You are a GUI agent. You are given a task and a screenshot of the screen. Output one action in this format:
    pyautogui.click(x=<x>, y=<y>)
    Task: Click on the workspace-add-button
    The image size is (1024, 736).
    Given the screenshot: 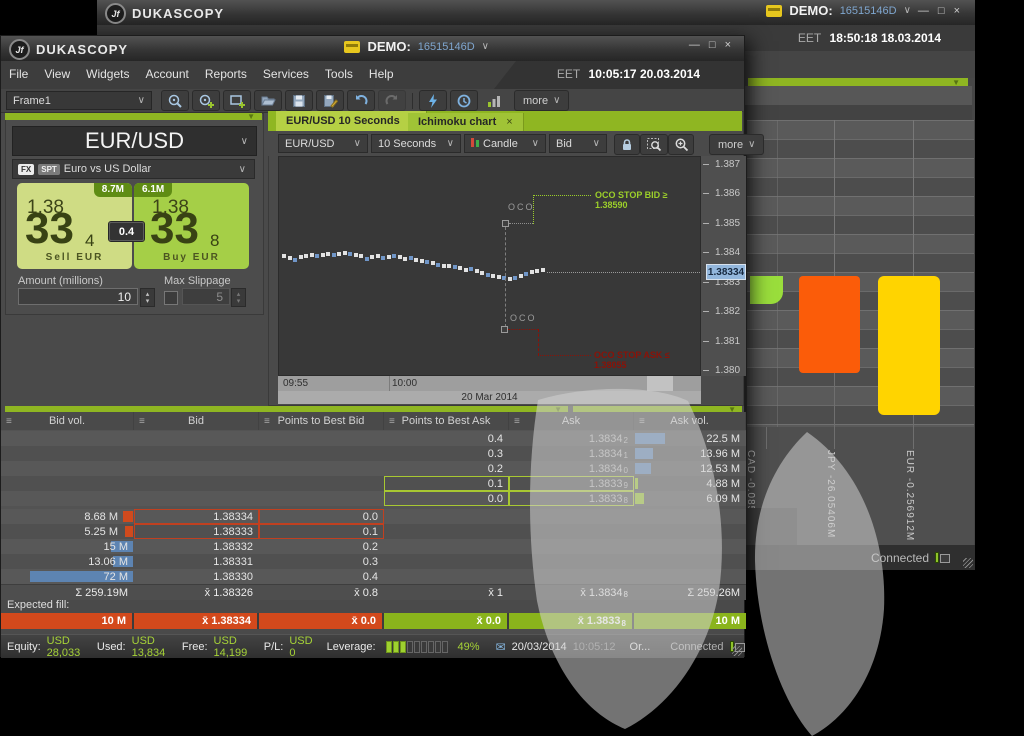 What is the action you would take?
    pyautogui.click(x=206, y=100)
    